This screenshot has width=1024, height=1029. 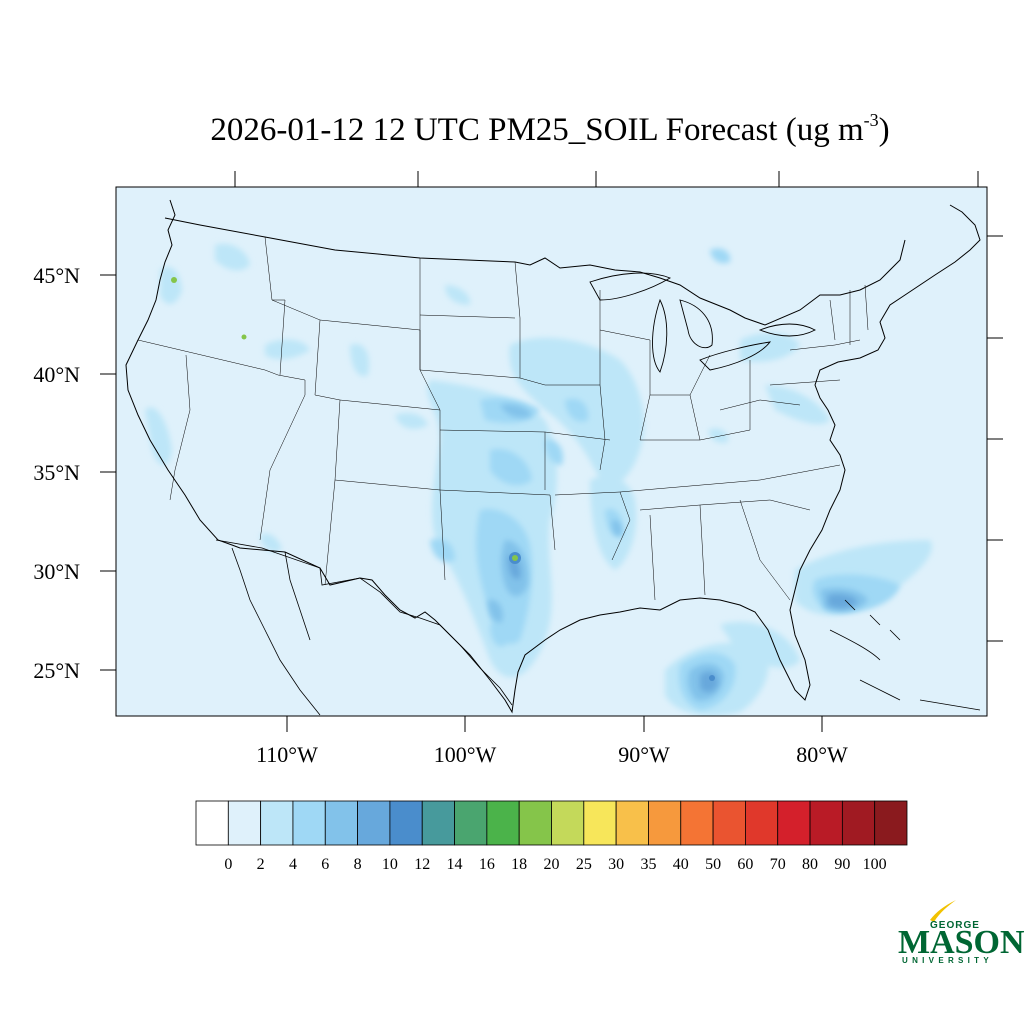 I want to click on logo-line2: MASON, so click(x=961, y=942).